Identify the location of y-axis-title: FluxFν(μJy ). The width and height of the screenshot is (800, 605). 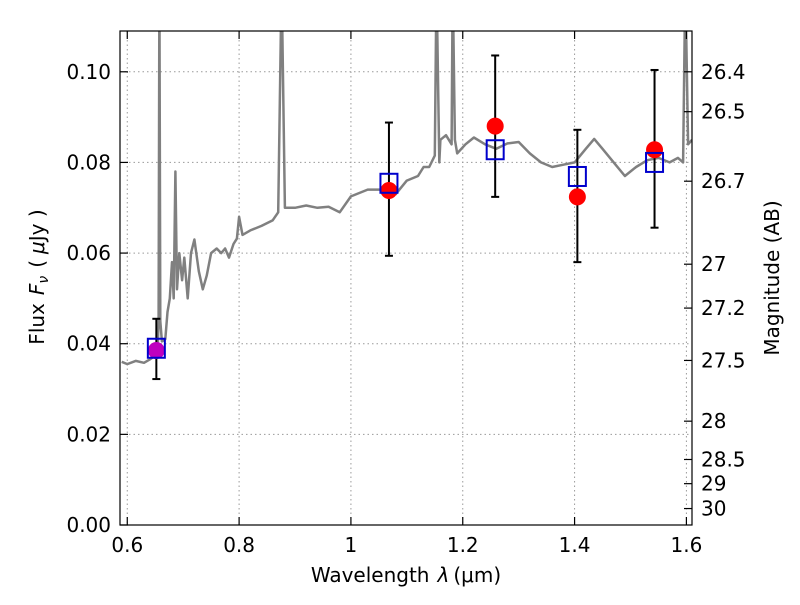
(38, 276).